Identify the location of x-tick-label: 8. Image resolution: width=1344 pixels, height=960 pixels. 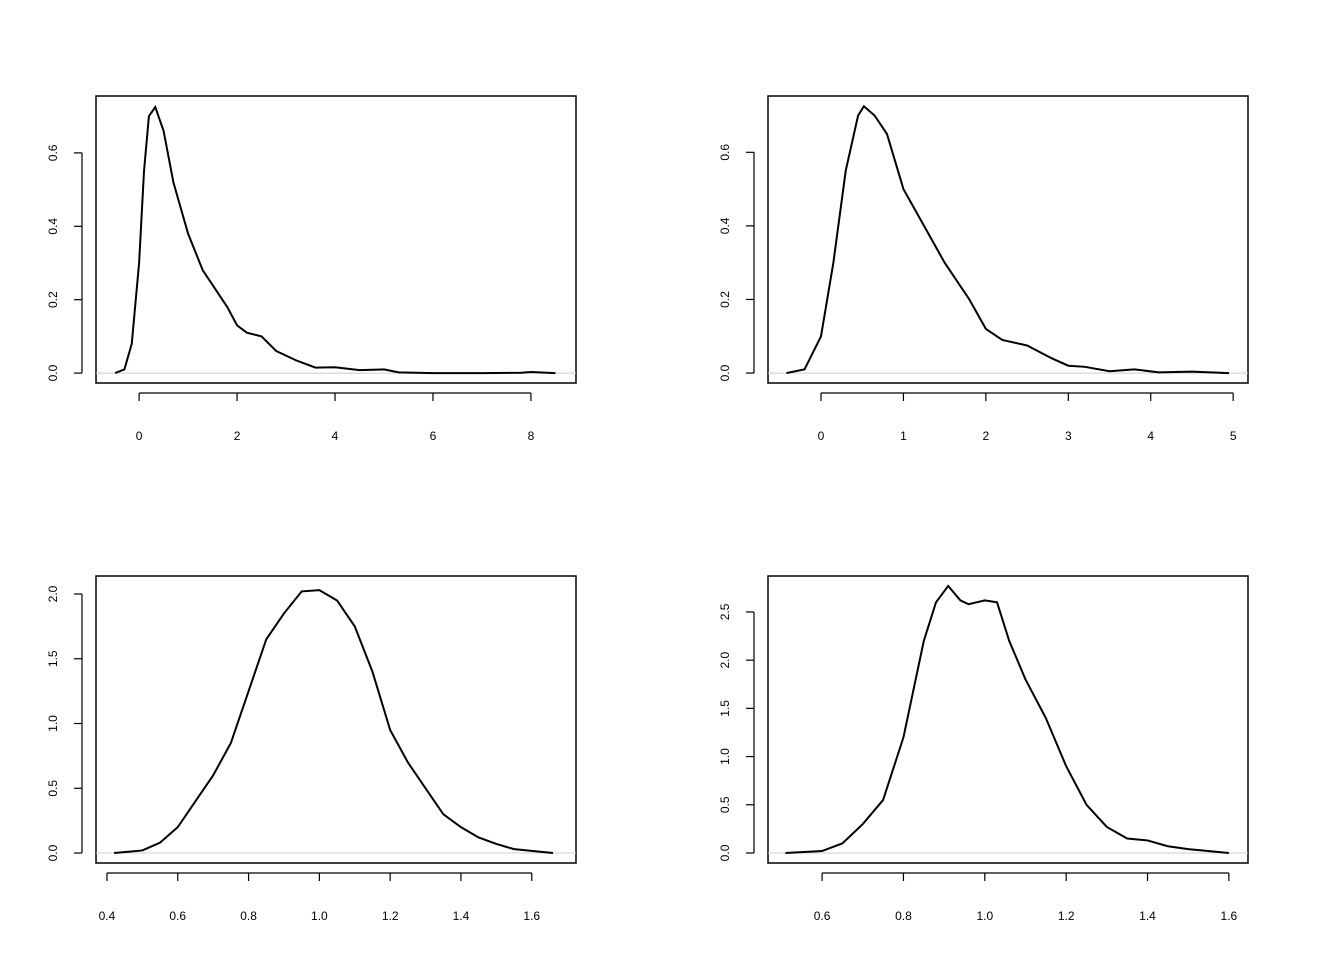
(531, 436).